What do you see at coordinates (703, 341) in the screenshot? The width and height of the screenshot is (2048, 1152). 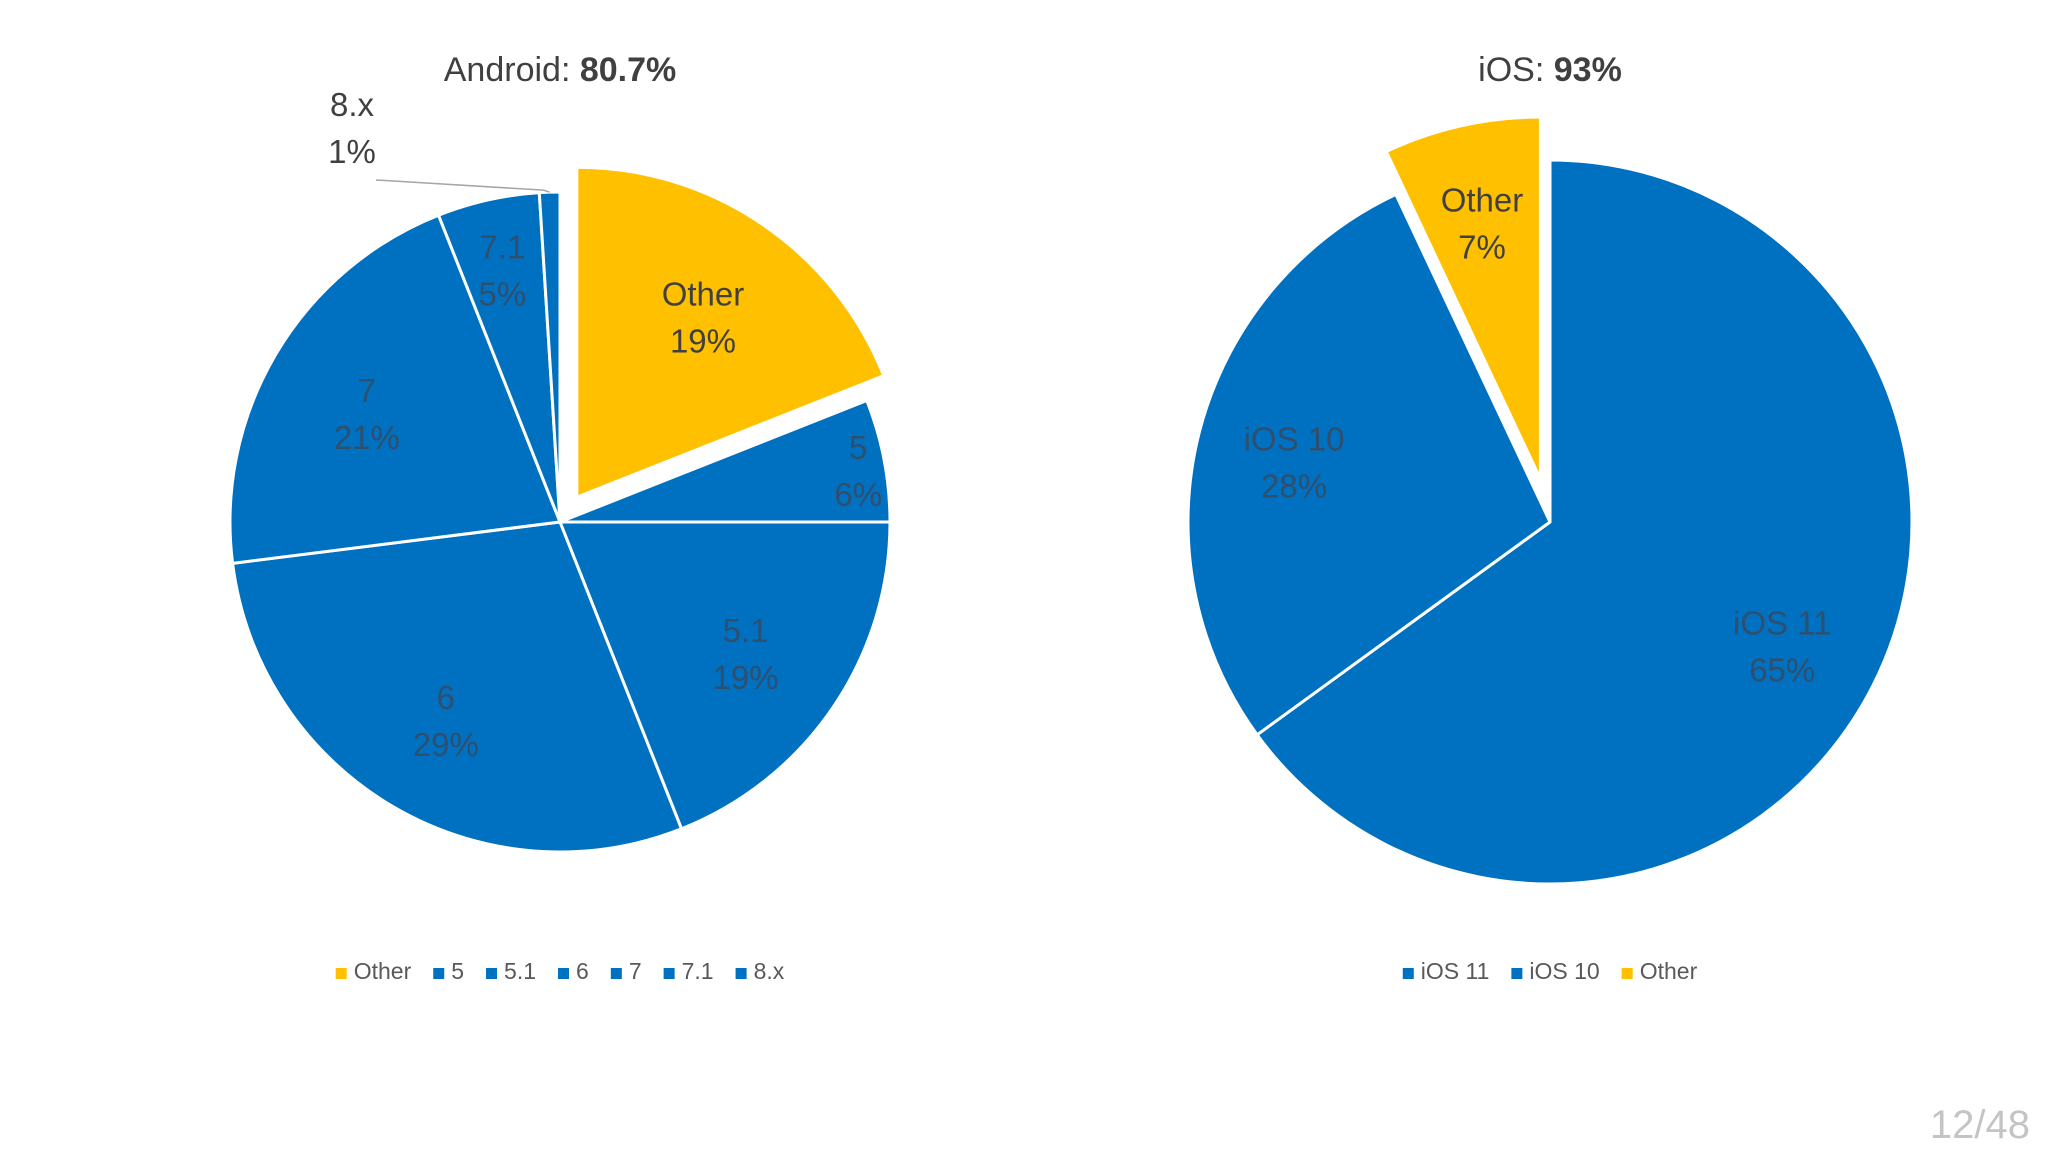 I see `android-label-value-other: 19%` at bounding box center [703, 341].